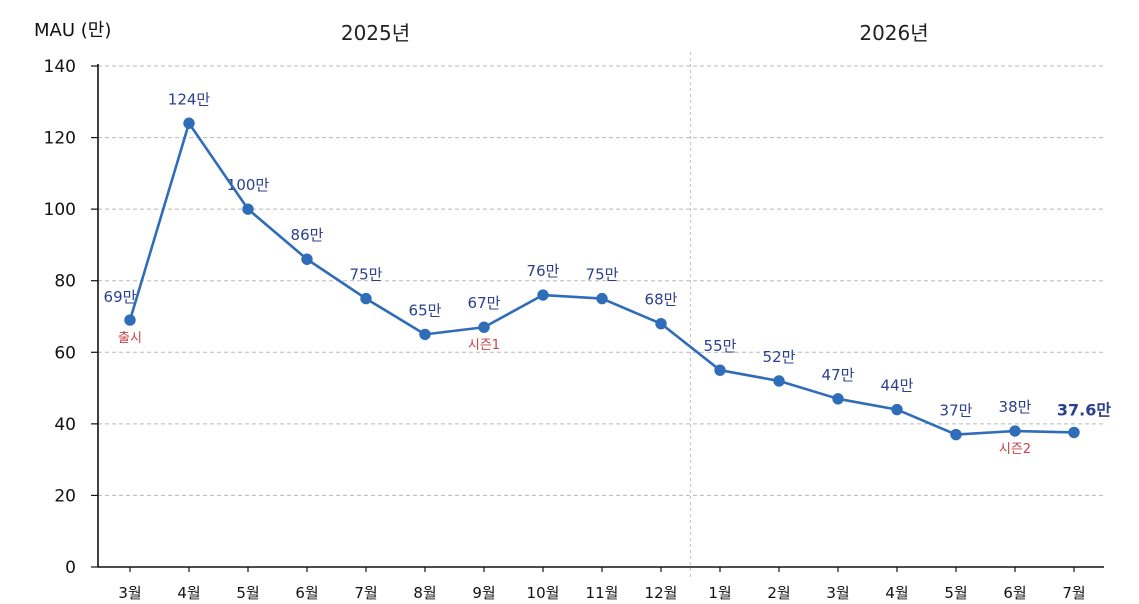 The image size is (1139, 604). I want to click on y-tick-label-20: 20, so click(65, 496).